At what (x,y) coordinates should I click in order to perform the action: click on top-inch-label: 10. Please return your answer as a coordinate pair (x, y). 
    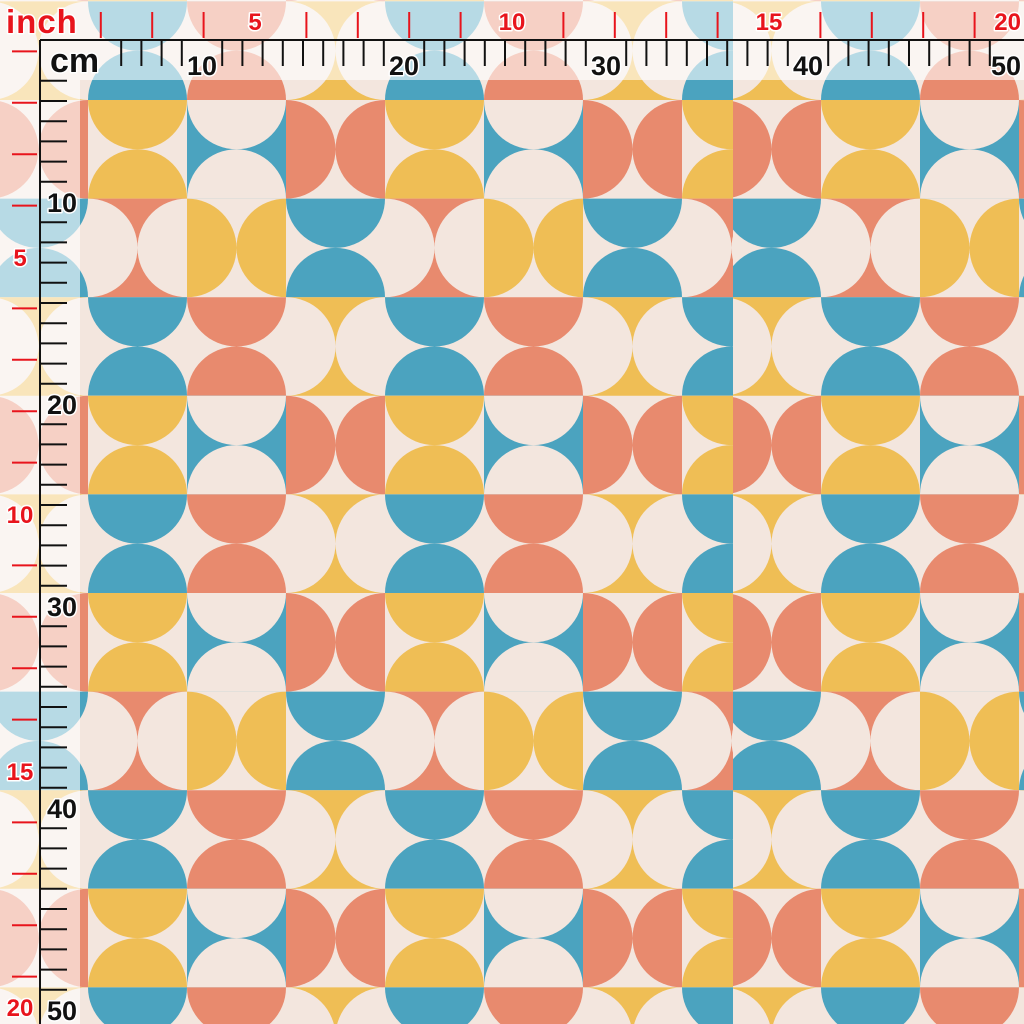
    Looking at the image, I should click on (512, 22).